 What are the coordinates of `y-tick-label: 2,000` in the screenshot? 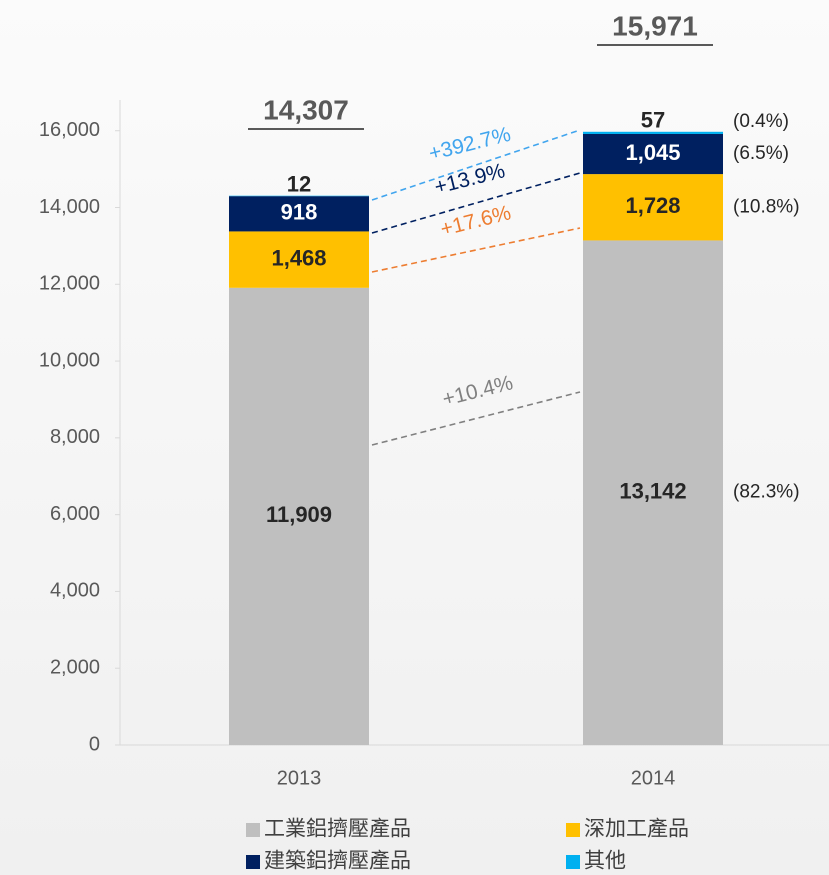 It's located at (75, 667).